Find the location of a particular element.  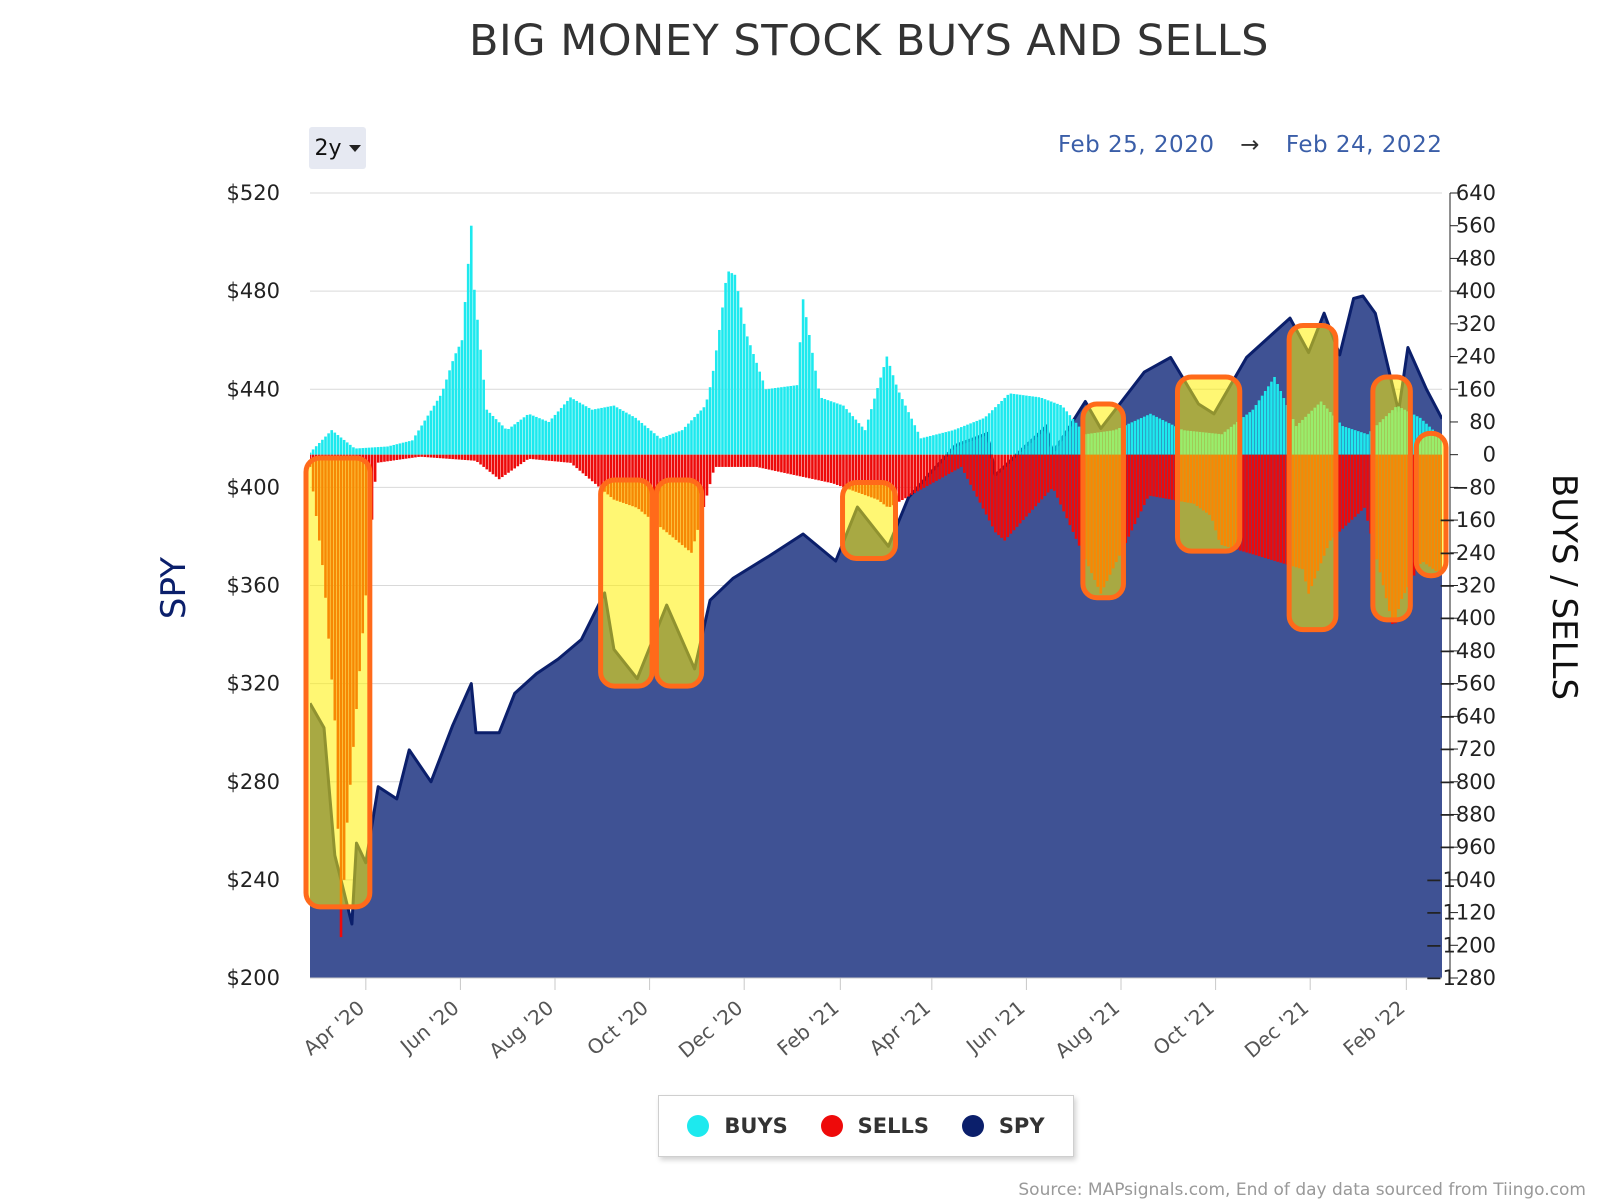

highlight-box is located at coordinates (679, 583).